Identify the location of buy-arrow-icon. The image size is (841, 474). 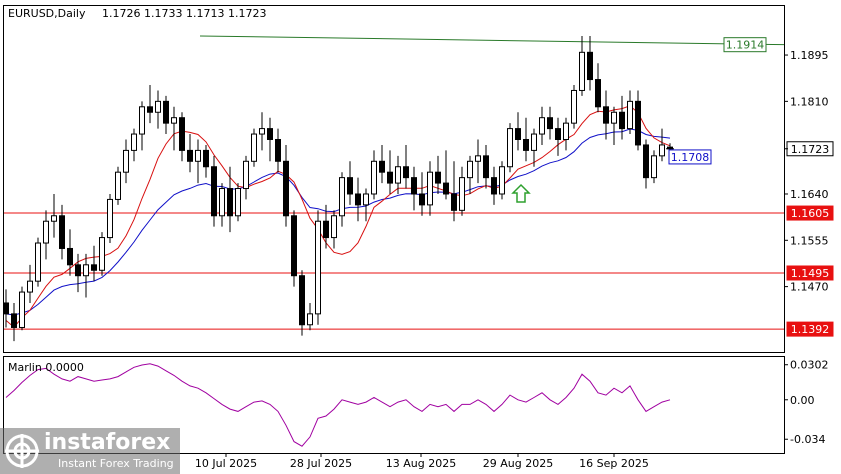
(521, 193).